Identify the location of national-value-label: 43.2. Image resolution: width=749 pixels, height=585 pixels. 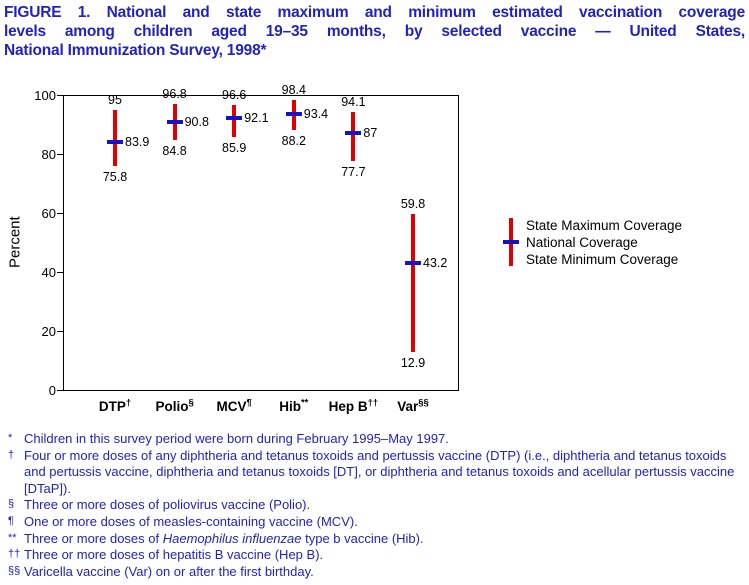
(435, 262).